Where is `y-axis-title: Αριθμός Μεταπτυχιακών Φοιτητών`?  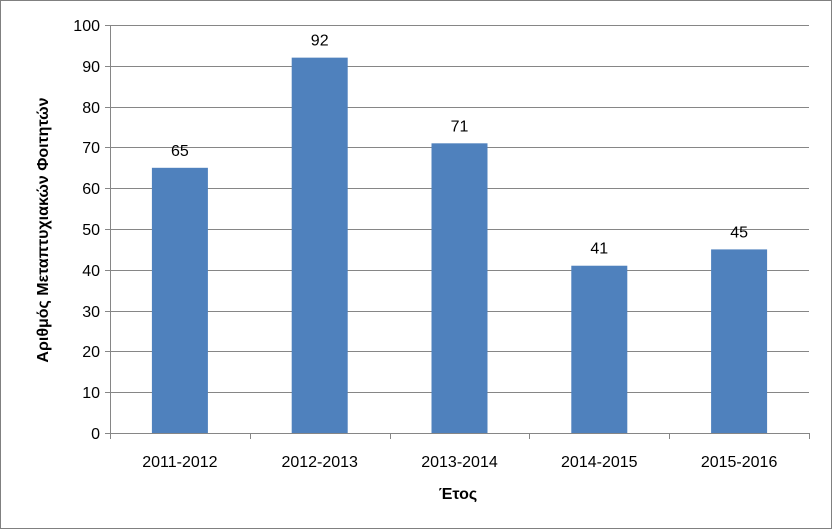
y-axis-title: Αριθμός Μεταπτυχιακών Φοιτητών is located at coordinates (43, 229).